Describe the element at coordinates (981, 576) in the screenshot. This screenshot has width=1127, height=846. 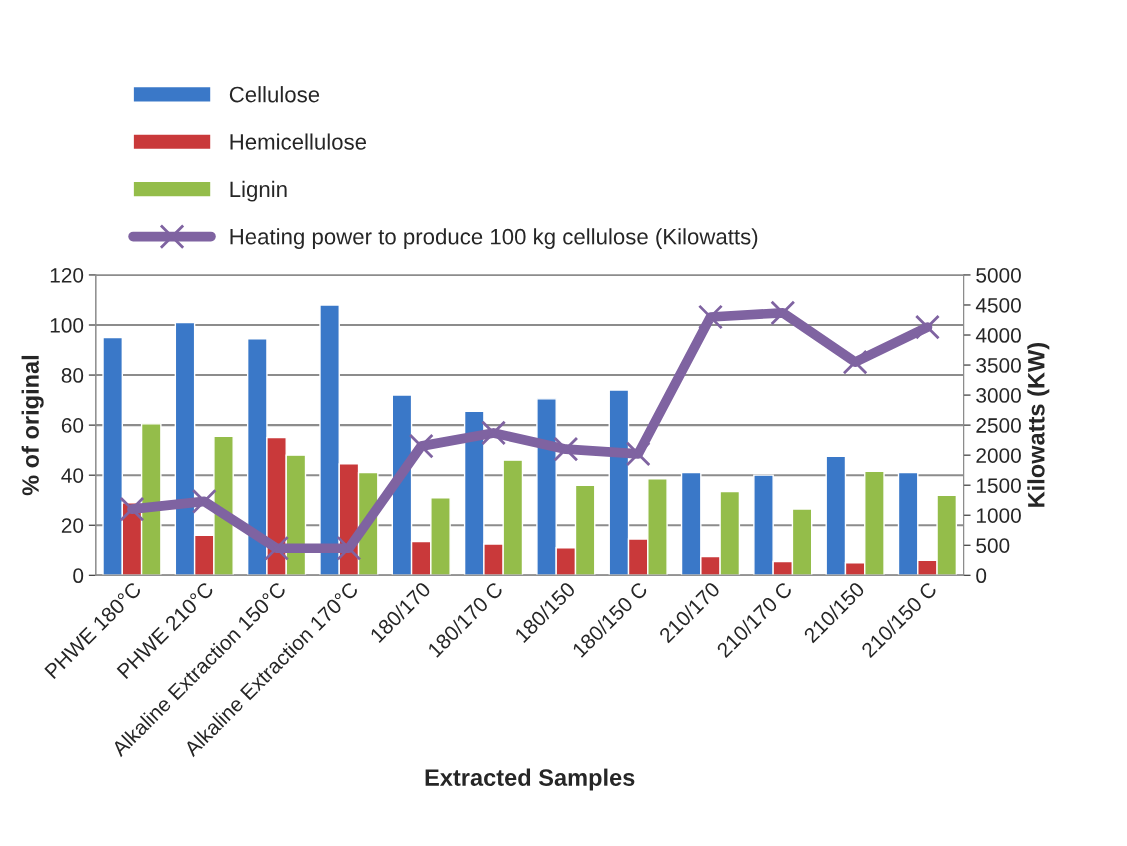
I see `y2-tick-label: 0` at that location.